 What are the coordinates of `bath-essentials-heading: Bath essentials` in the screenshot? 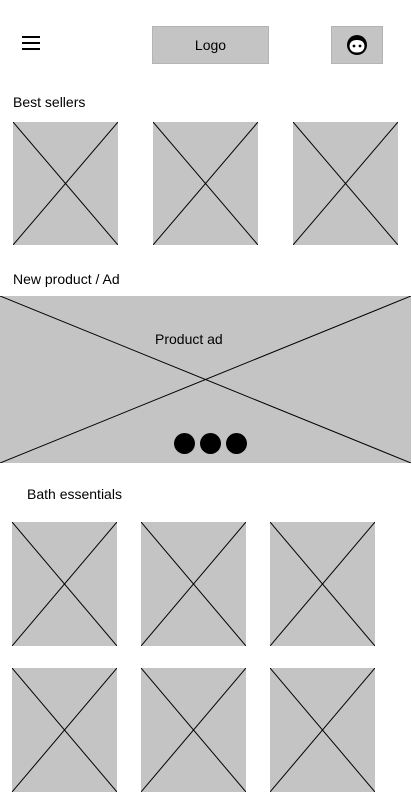 It's located at (74, 494).